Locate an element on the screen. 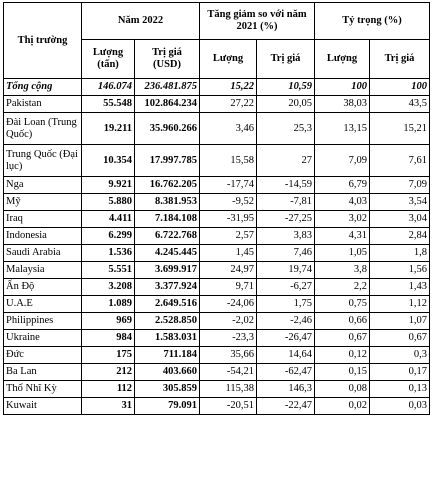  header-year: Năm 2022 is located at coordinates (140, 21).